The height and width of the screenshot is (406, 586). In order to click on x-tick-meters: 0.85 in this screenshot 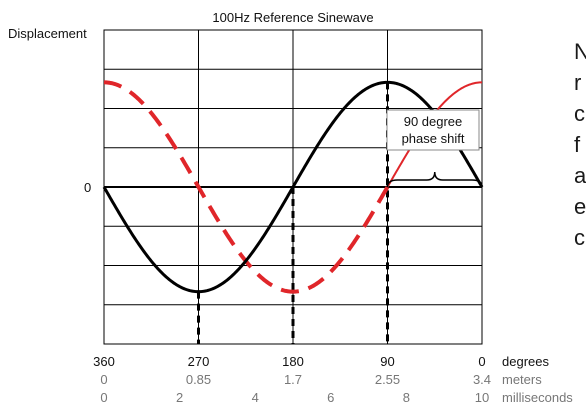, I will do `click(198, 379)`.